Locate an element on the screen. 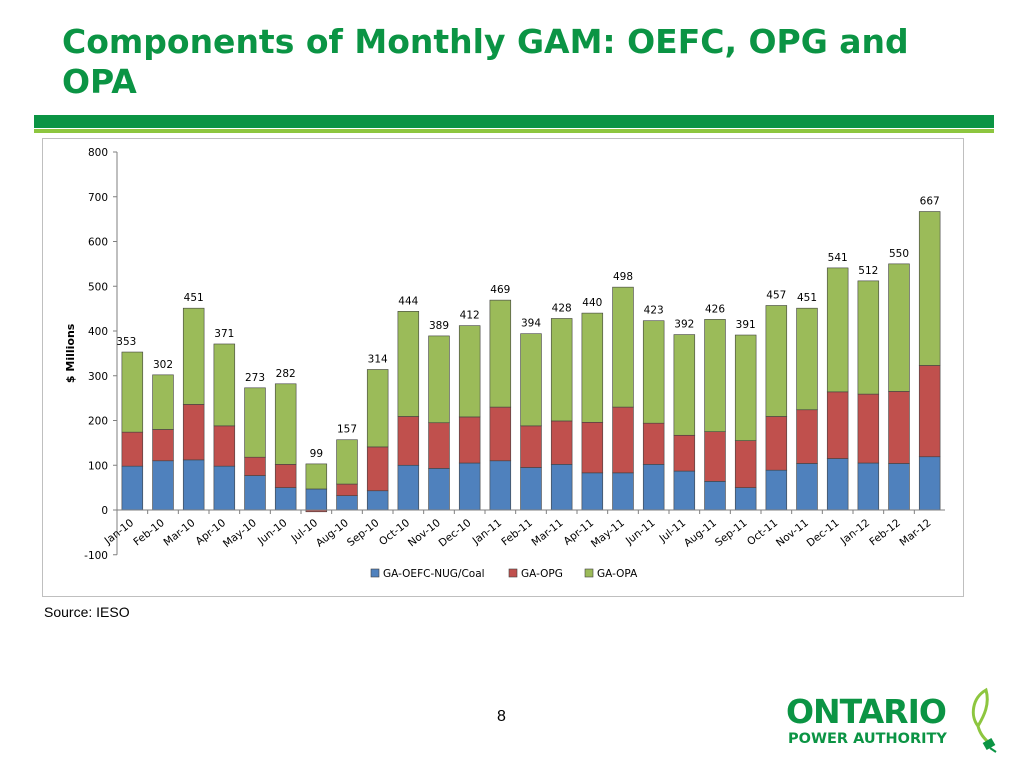 This screenshot has height=768, width=1024. x-tick-label: Mar-11 is located at coordinates (548, 533).